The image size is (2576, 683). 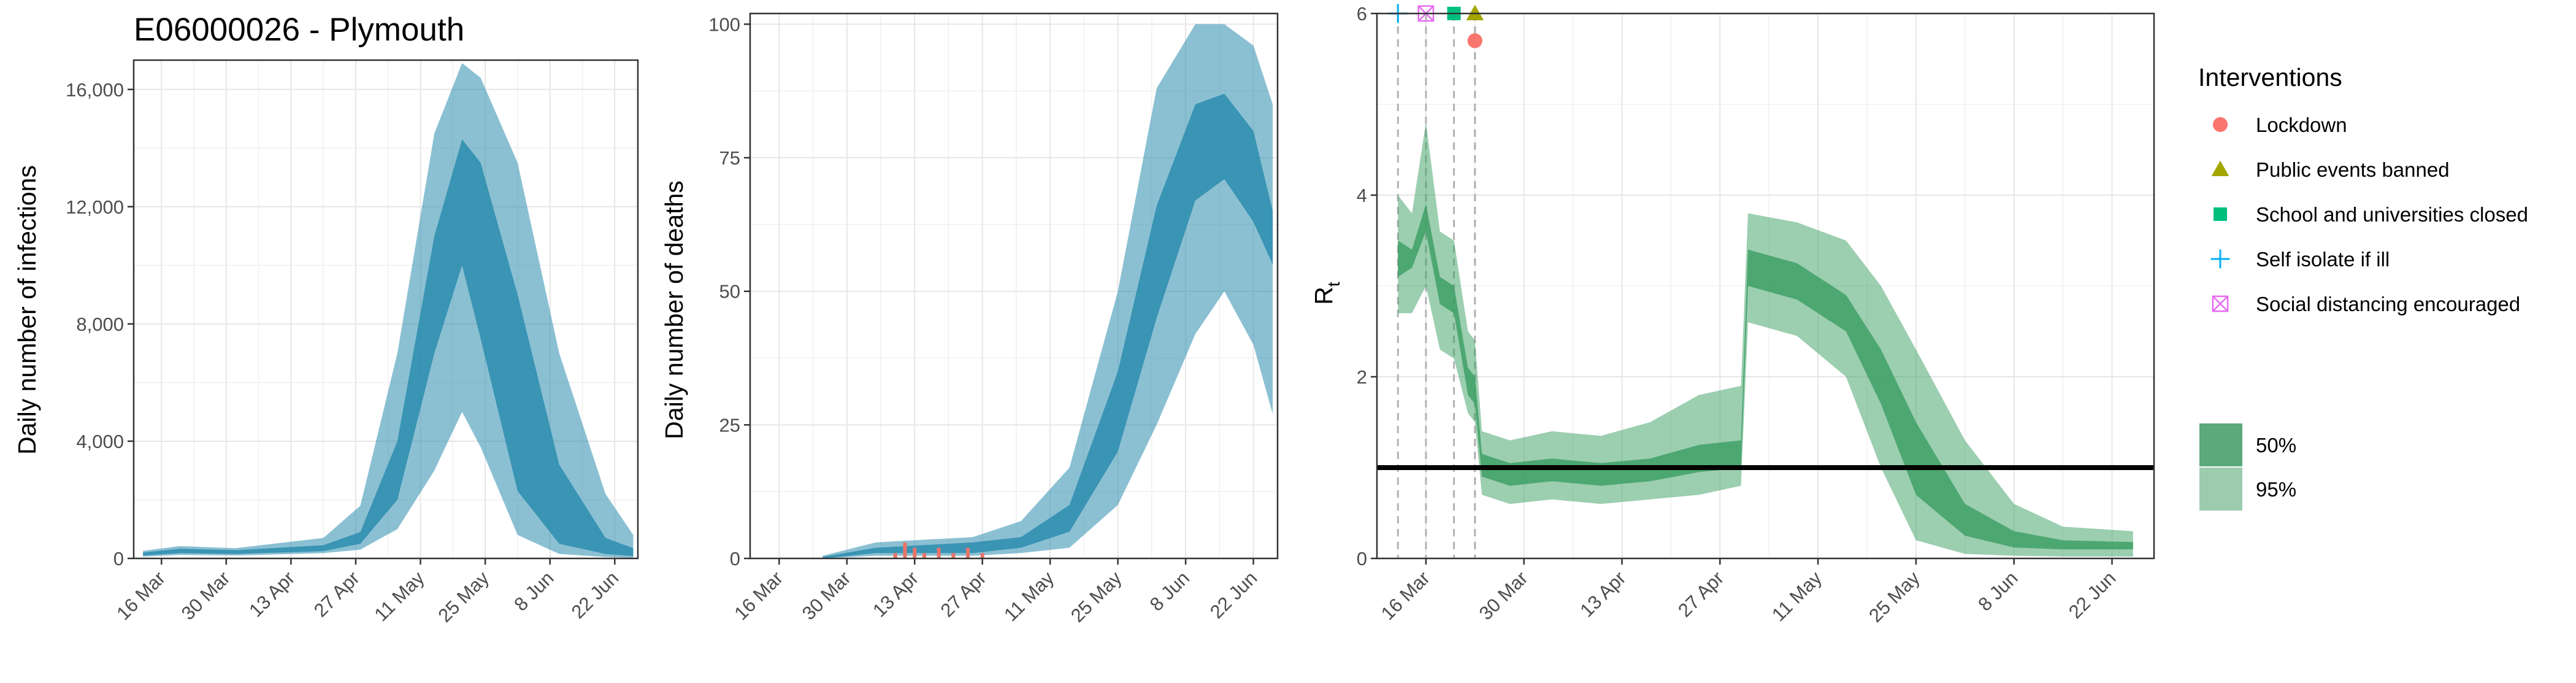 What do you see at coordinates (2392, 214) in the screenshot?
I see `legend-item-label: School and universities closed` at bounding box center [2392, 214].